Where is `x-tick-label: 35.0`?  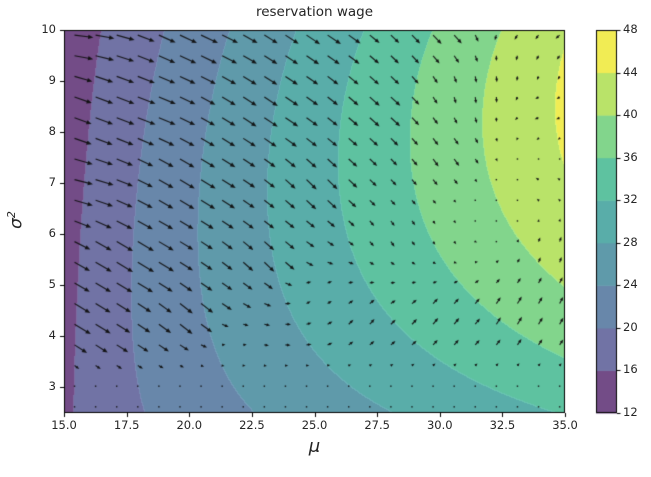
x-tick-label: 35.0 is located at coordinates (565, 425).